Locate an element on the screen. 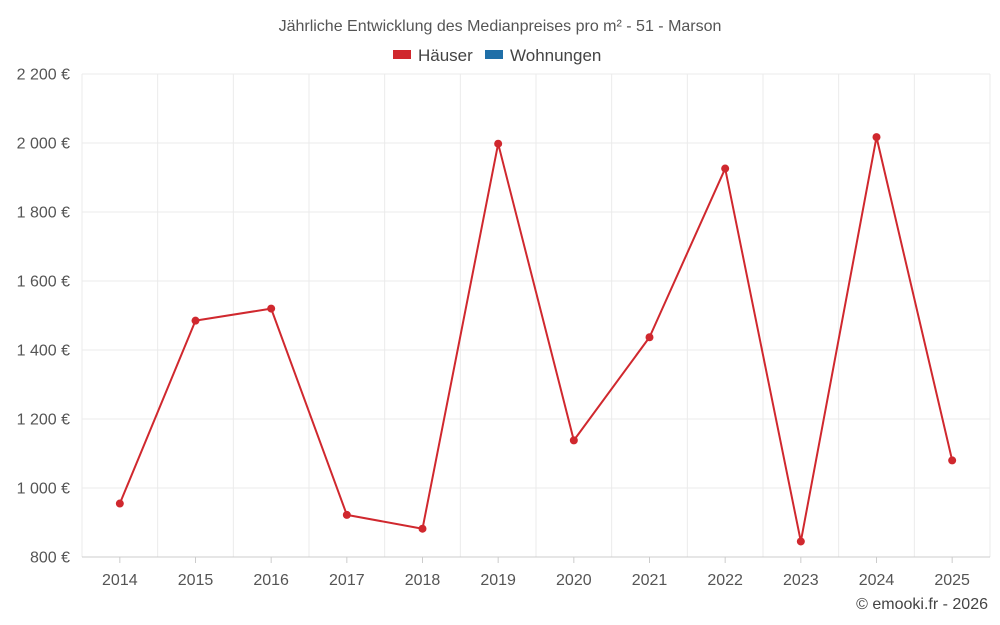 Image resolution: width=1000 pixels, height=625 pixels. data-point-haeuser-2025 is located at coordinates (952, 460).